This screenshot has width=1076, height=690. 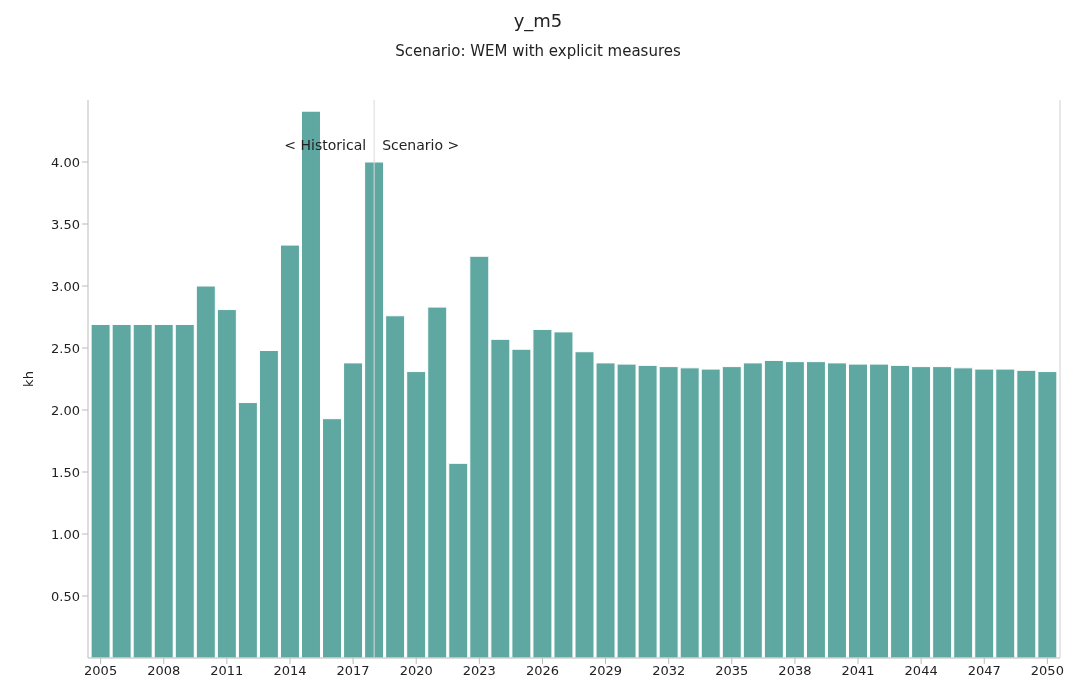 I want to click on chart-subtitle: Scenario: WEM with explicit measures, so click(x=538, y=51).